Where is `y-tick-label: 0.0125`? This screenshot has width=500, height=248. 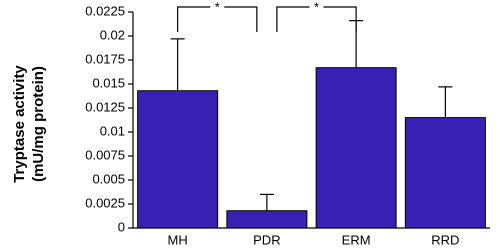 y-tick-label: 0.0125 is located at coordinates (105, 106).